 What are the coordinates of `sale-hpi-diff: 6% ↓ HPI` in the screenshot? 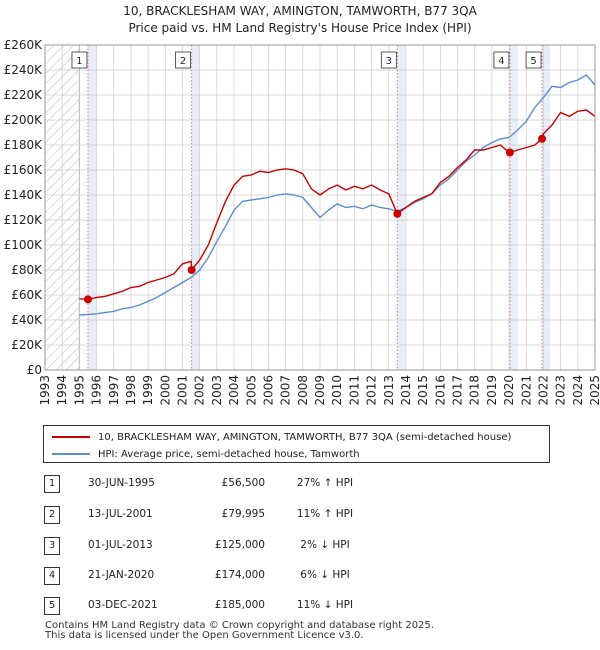 It's located at (325, 575).